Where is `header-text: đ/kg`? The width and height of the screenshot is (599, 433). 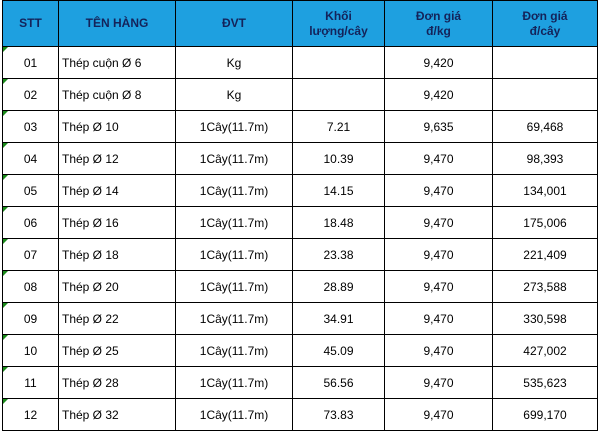 header-text: đ/kg is located at coordinates (438, 30).